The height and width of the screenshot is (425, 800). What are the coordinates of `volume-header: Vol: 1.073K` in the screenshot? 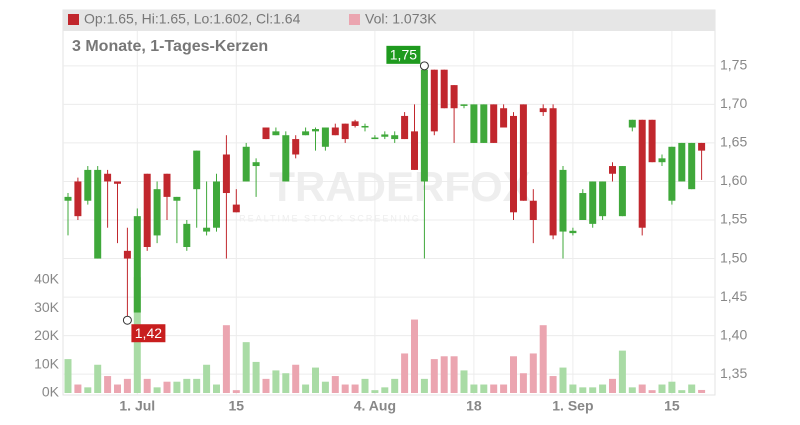 It's located at (401, 19).